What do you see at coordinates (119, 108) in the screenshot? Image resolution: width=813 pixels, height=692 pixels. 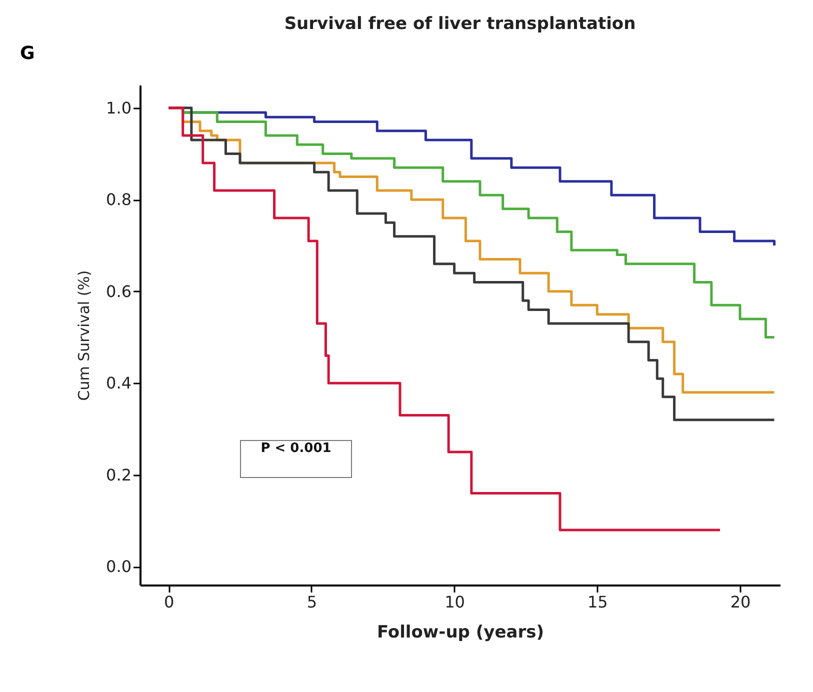 I see `y-tick-label: 1.0` at bounding box center [119, 108].